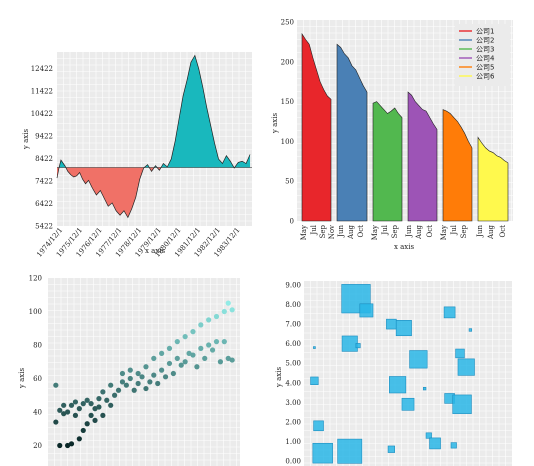 The image size is (534, 466). I want to click on panel1-y-tick-label: 9422, so click(44, 137).